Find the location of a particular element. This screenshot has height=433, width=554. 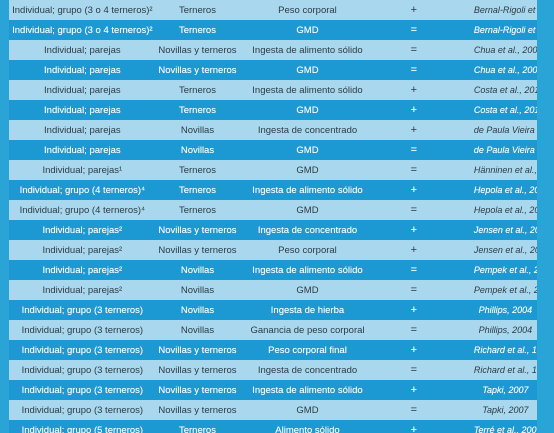

parameter-cell: Ingesta de hierba is located at coordinates (307, 310).